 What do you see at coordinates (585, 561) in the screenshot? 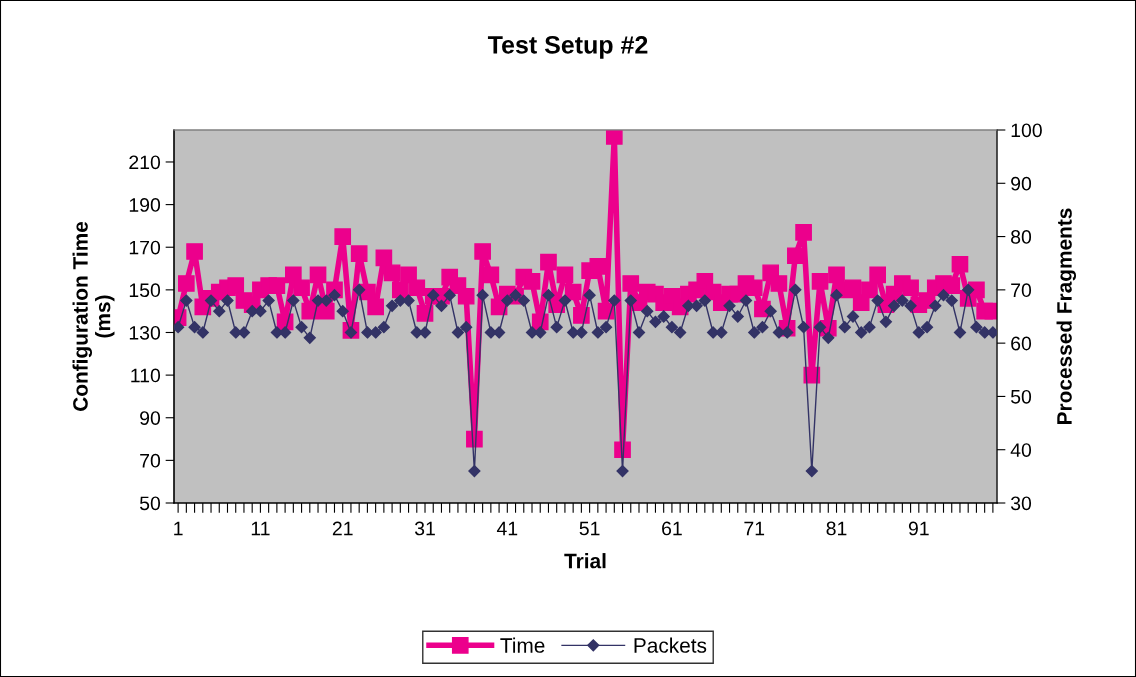
I see `x-axis-title: Trial` at bounding box center [585, 561].